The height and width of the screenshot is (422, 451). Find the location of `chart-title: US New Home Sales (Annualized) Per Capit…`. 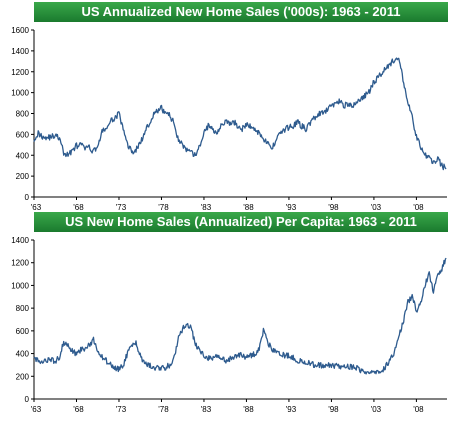

chart-title: US New Home Sales (Annualized) Per Capit… is located at coordinates (241, 222).